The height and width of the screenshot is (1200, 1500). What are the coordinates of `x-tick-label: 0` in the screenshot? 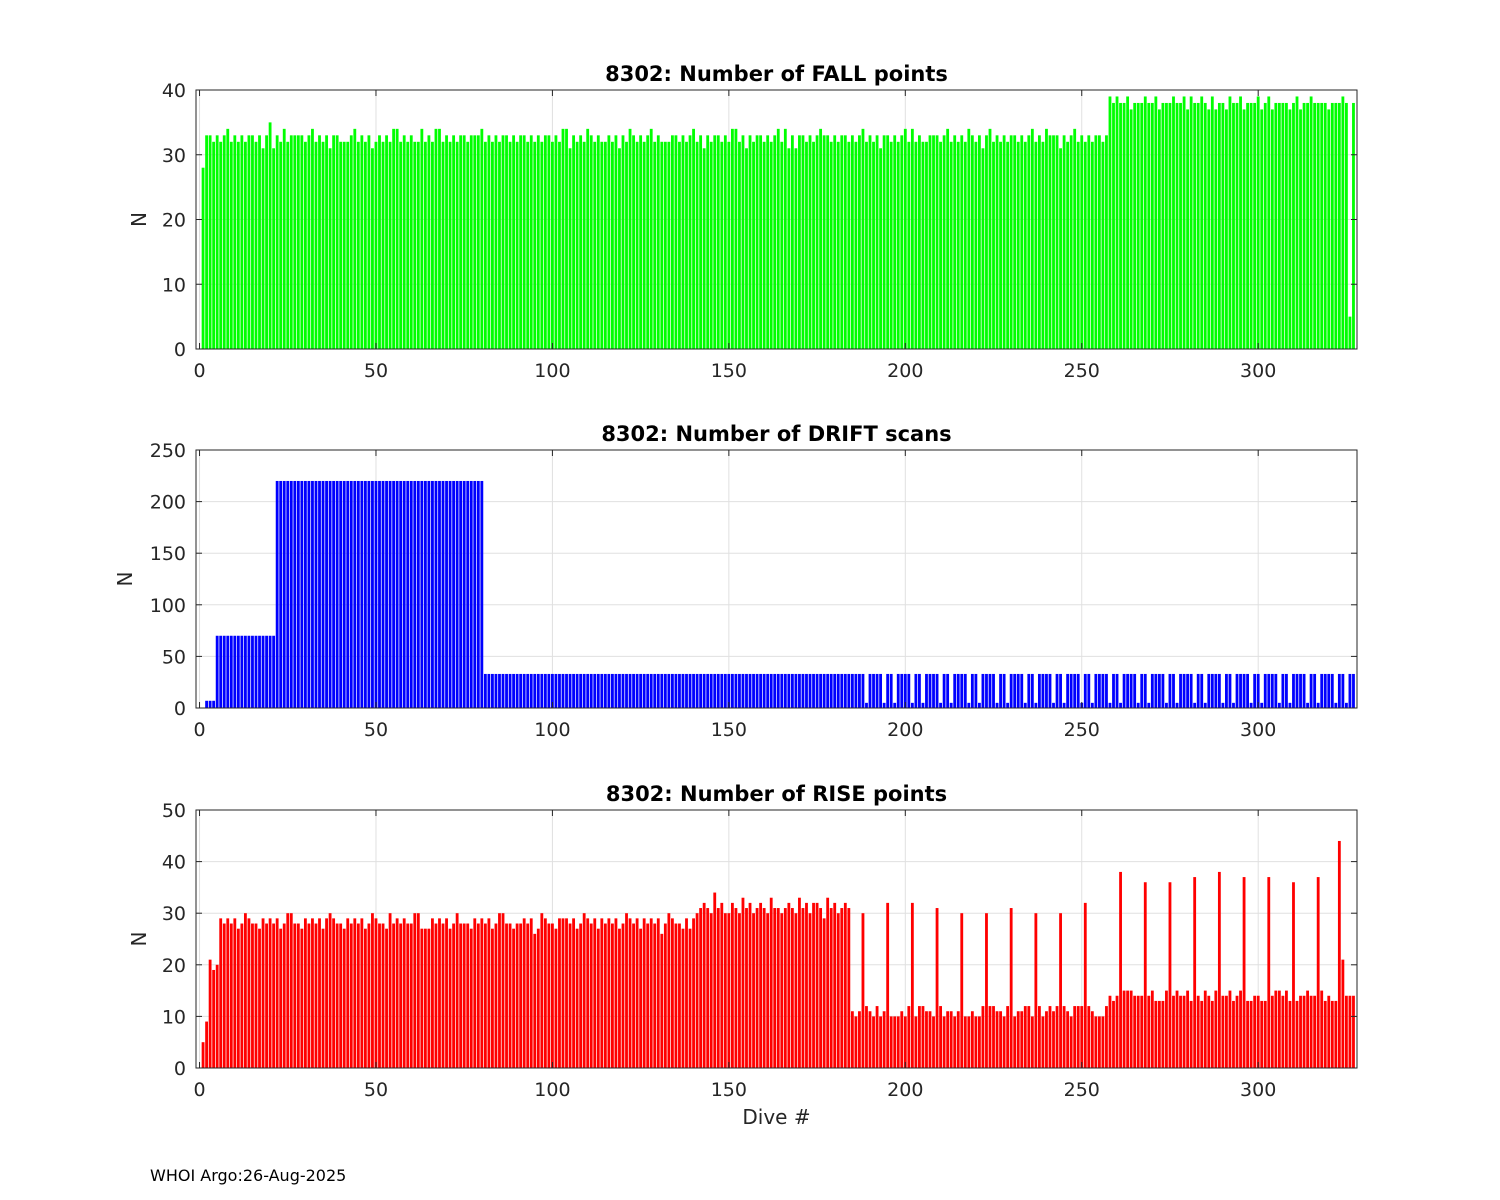 It's located at (199, 1090).